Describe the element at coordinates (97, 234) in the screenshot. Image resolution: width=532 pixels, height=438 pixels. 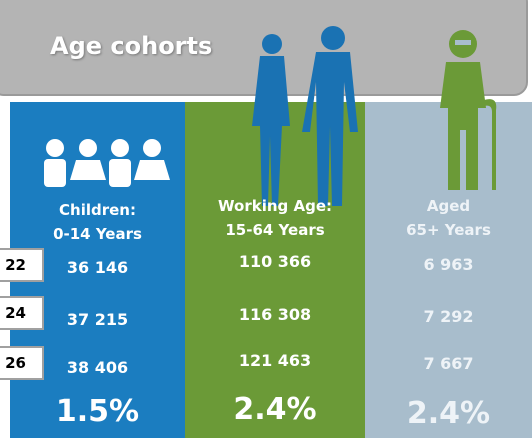
I see `column-header: 0-14 Years` at that location.